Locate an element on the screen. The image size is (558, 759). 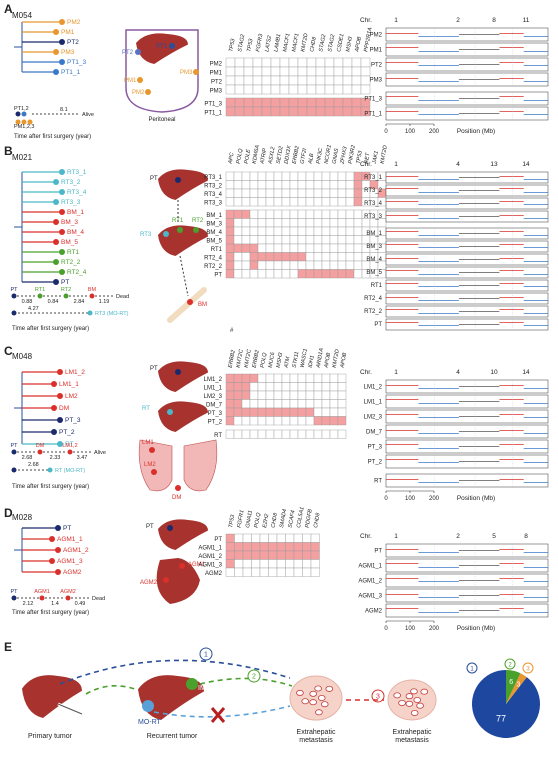
organ-site-label: RT3 is located at coordinates (146, 235).